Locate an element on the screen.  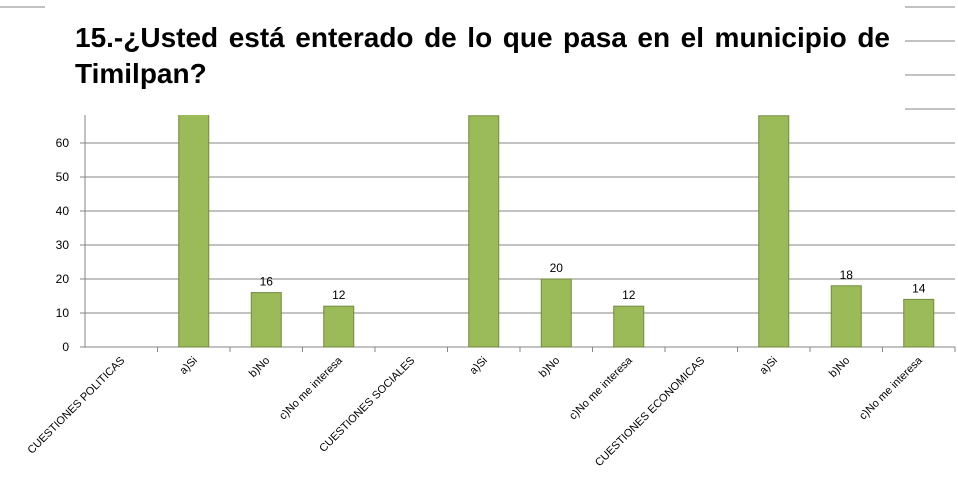
y-tick-label: 60 is located at coordinates (63, 143).